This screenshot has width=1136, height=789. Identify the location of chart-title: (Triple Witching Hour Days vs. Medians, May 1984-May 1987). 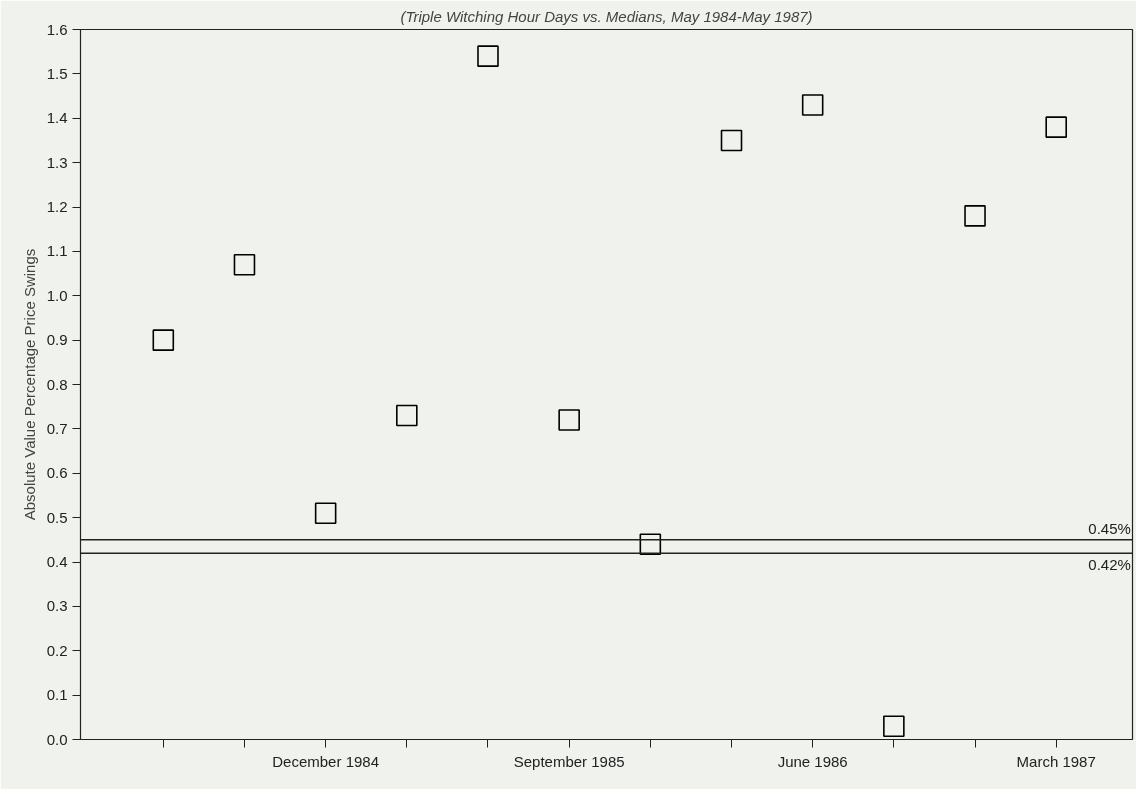
(606, 16).